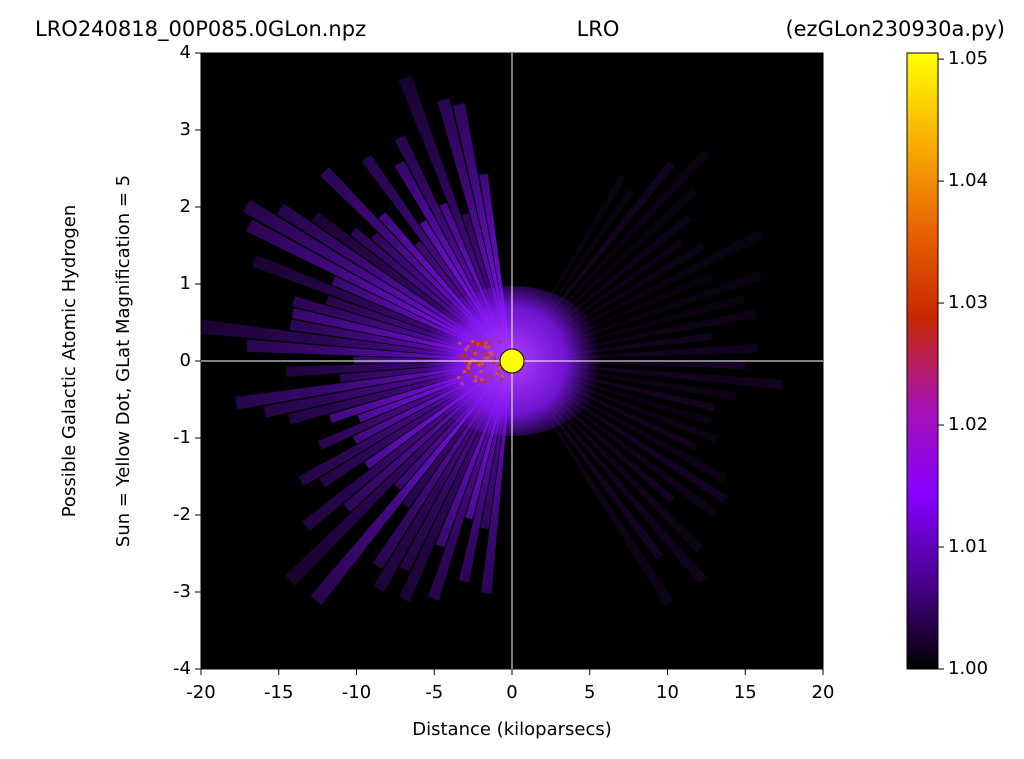 This screenshot has height=759, width=1024. What do you see at coordinates (823, 692) in the screenshot?
I see `x-tick-label: 20` at bounding box center [823, 692].